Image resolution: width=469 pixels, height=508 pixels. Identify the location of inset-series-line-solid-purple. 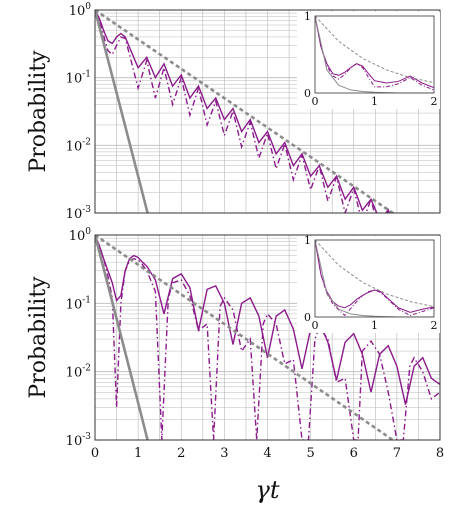
(374, 52).